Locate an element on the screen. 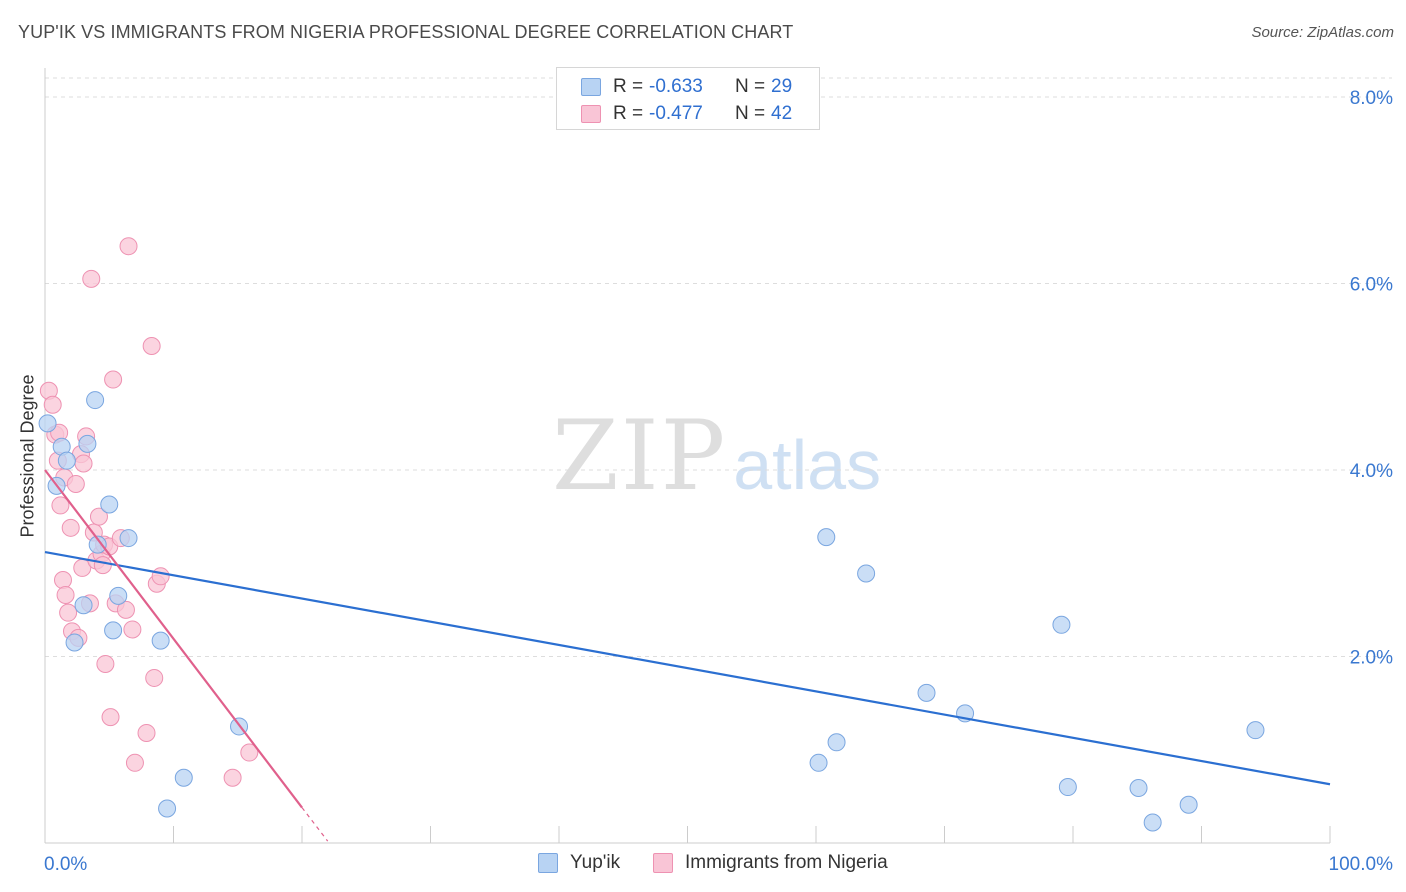 The image size is (1406, 892). y-tick-label: 6.0% is located at coordinates (1371, 285).